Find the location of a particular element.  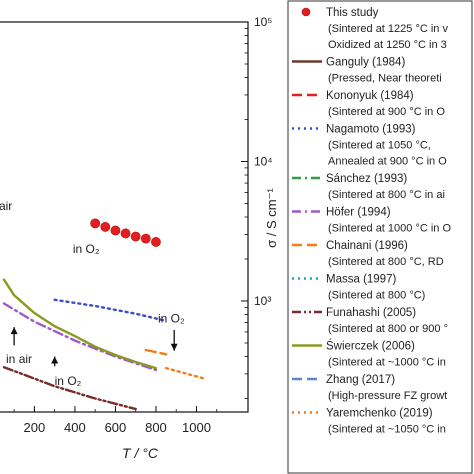

legend-entry: Sánchez (1993) is located at coordinates (366, 179).